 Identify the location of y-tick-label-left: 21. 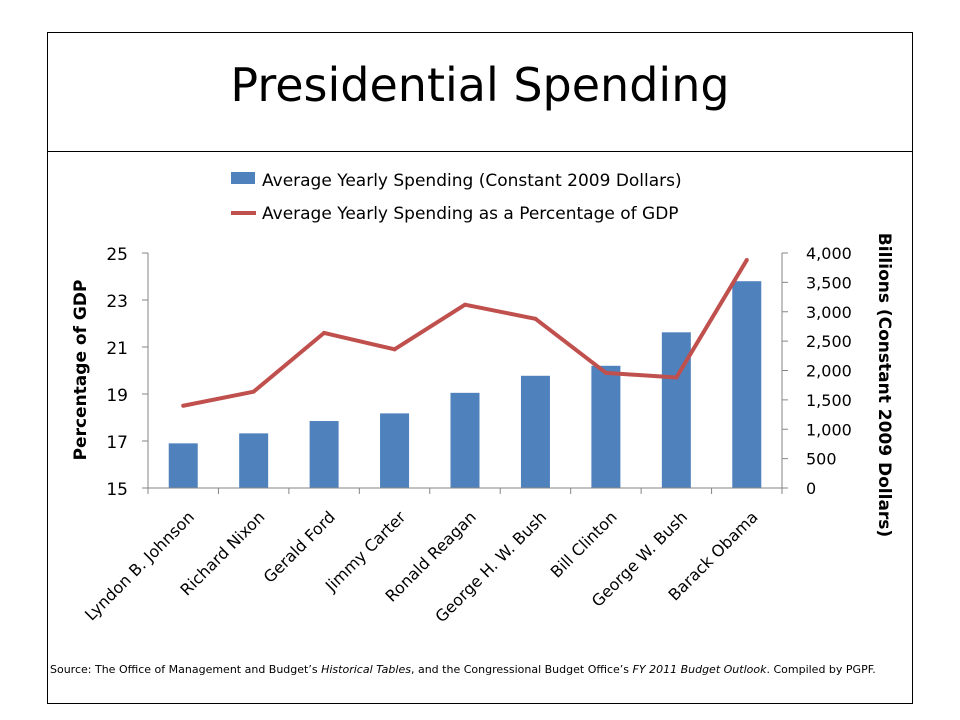
(117, 349).